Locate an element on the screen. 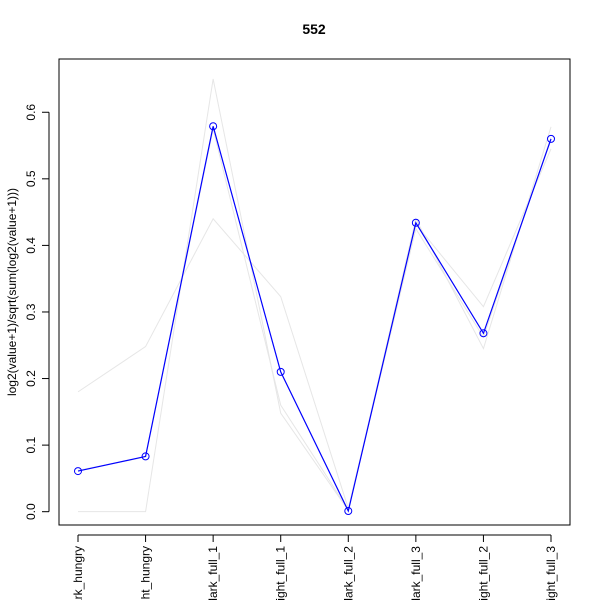 This screenshot has width=600, height=605. y-axis: 0.0 0.1 0.2 0.3 0.4 0.5 0.6 is located at coordinates (37, 312).